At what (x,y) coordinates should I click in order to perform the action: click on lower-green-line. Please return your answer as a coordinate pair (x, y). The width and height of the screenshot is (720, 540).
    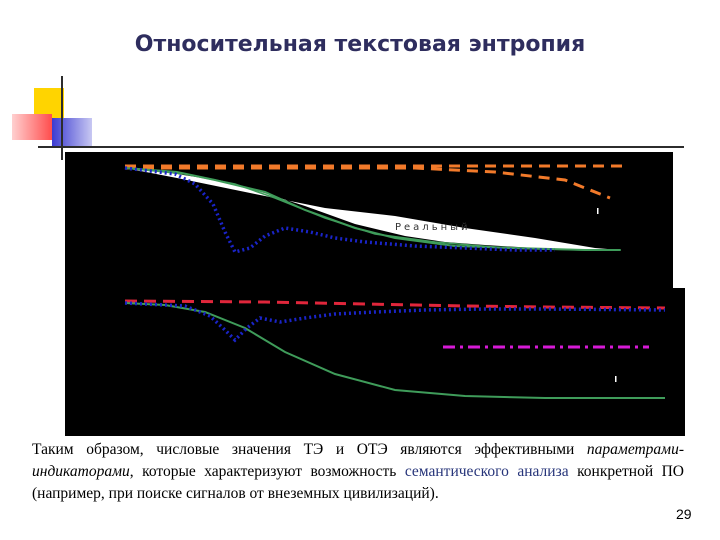
    Looking at the image, I should click on (394, 350).